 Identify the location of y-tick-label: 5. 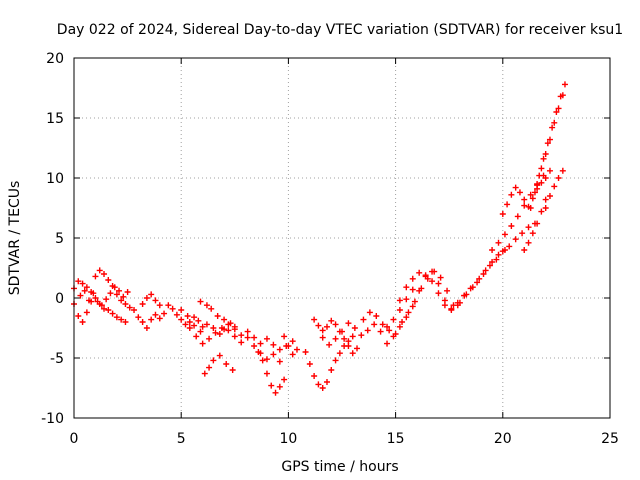
(59, 239).